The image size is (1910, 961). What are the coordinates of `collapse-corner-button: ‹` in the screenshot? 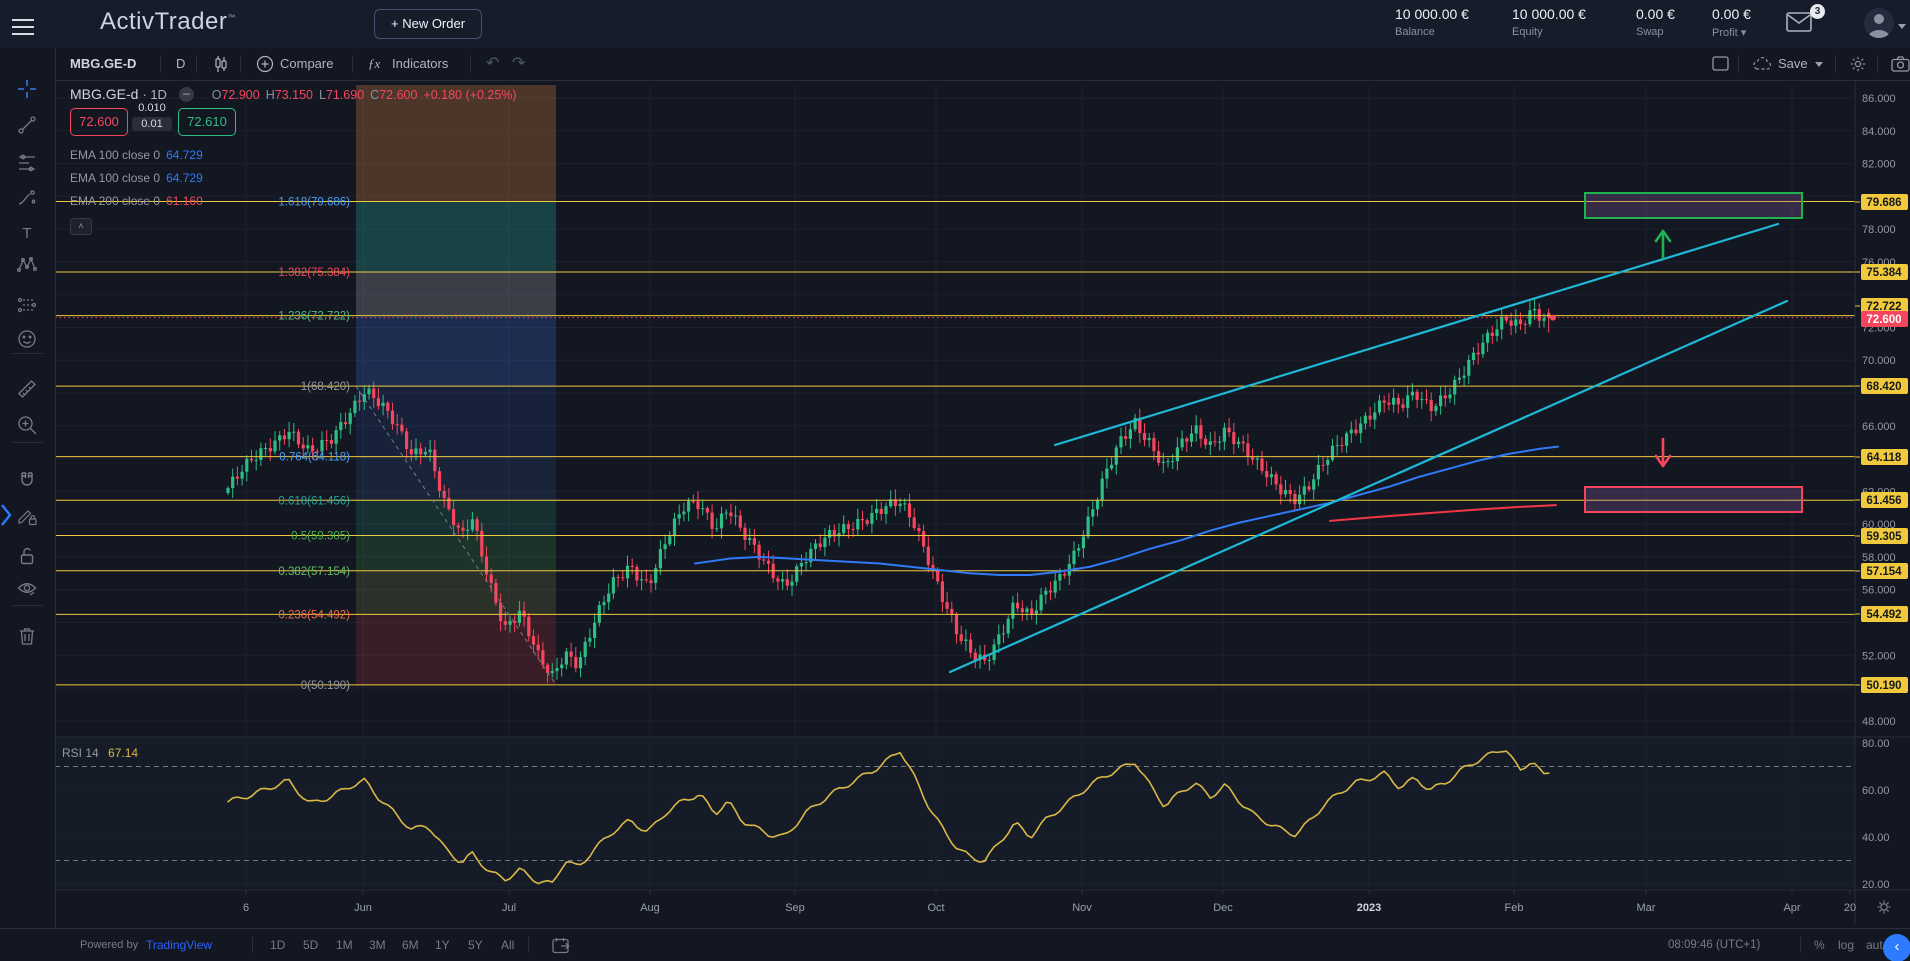 It's located at (1896, 947).